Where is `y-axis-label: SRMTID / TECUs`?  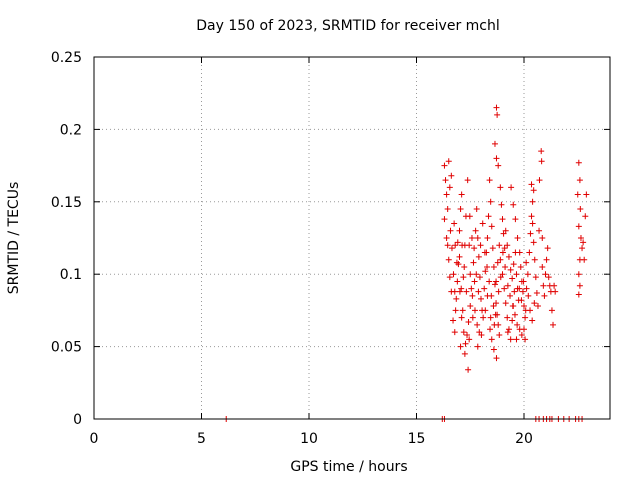 y-axis-label: SRMTID / TECUs is located at coordinates (14, 238).